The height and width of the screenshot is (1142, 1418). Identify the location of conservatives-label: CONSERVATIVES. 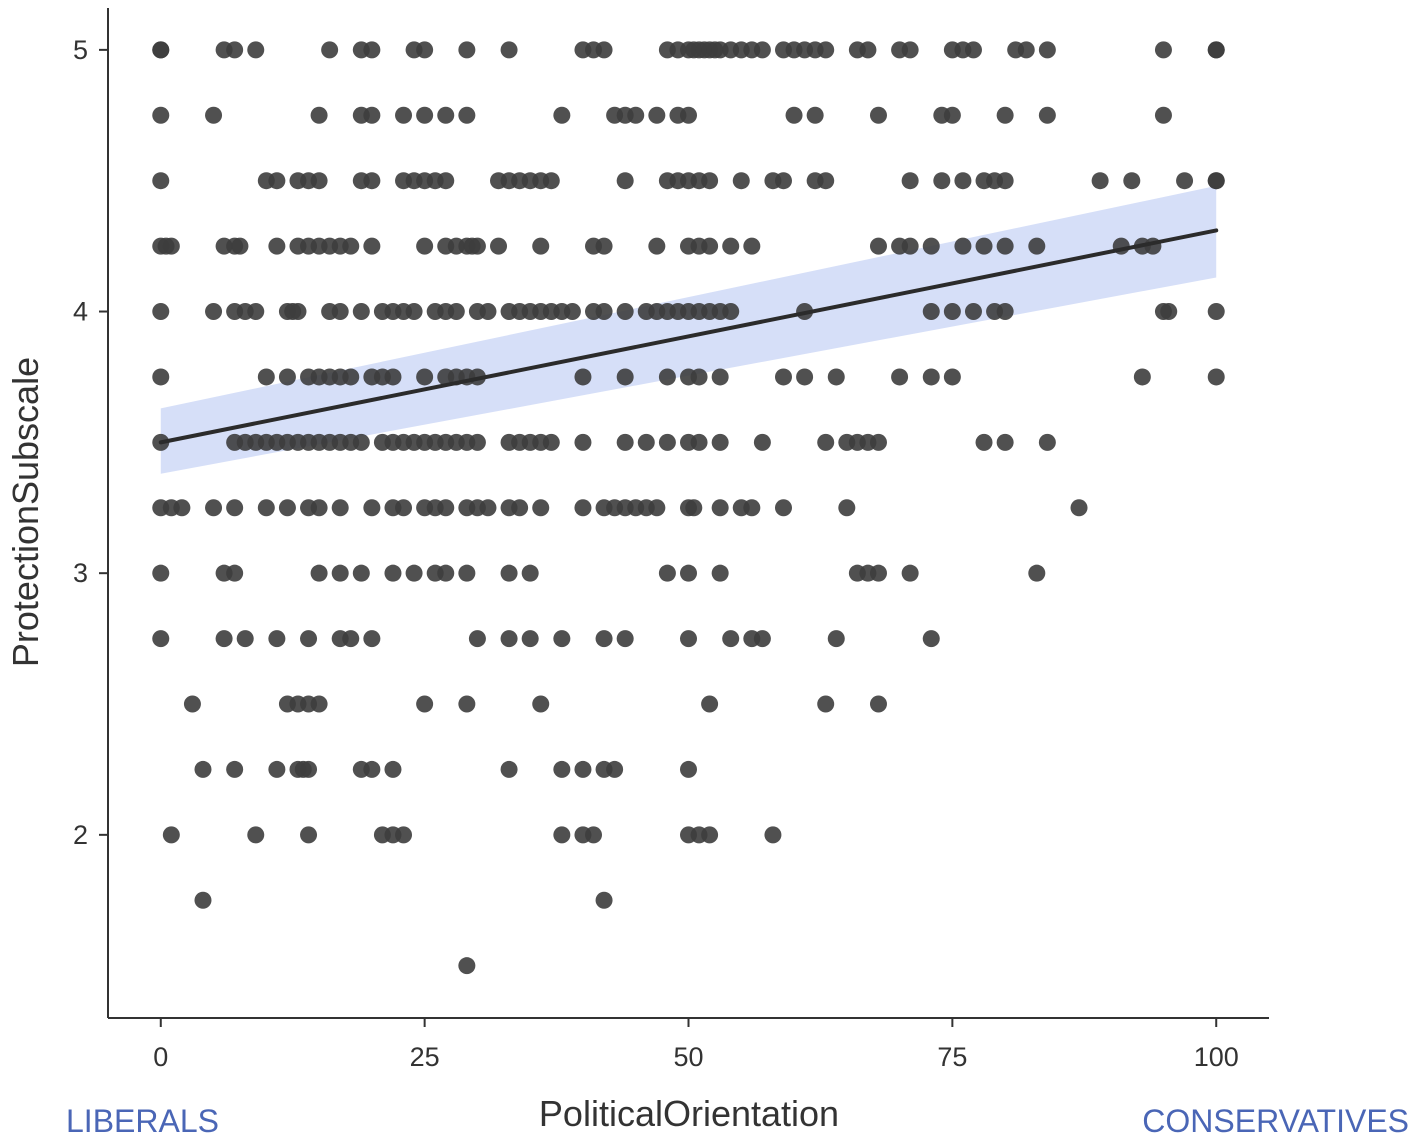
(1275, 1121).